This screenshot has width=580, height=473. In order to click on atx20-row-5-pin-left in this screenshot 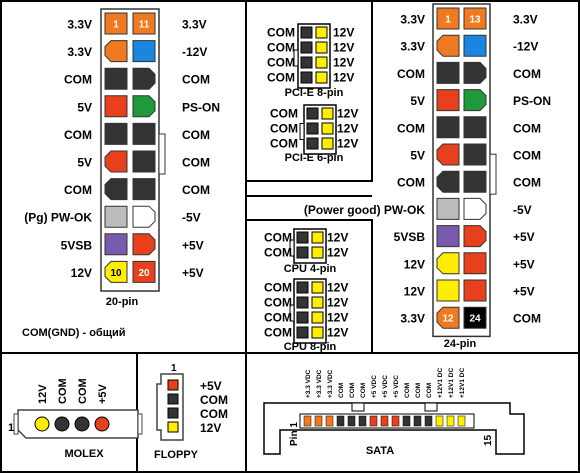, I will do `click(116, 161)`.